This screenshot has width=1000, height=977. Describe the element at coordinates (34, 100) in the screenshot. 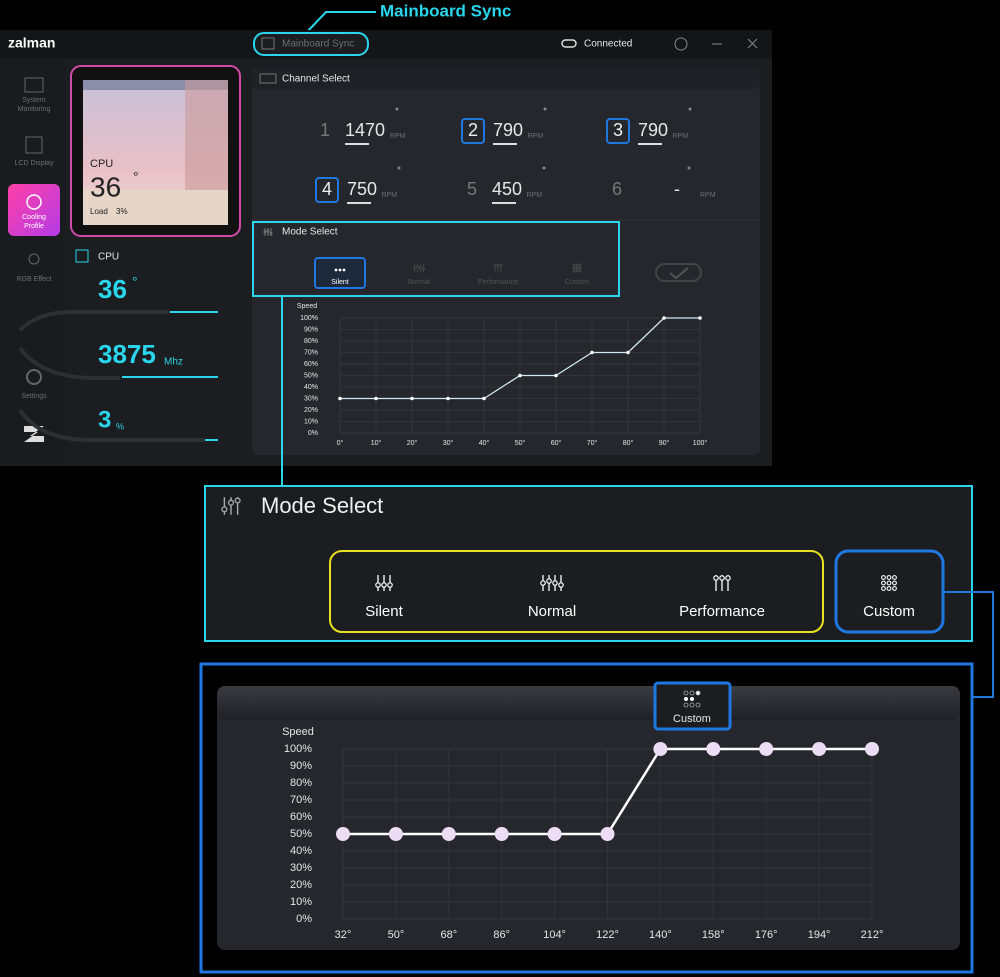

I see `sidebar-item: System` at that location.